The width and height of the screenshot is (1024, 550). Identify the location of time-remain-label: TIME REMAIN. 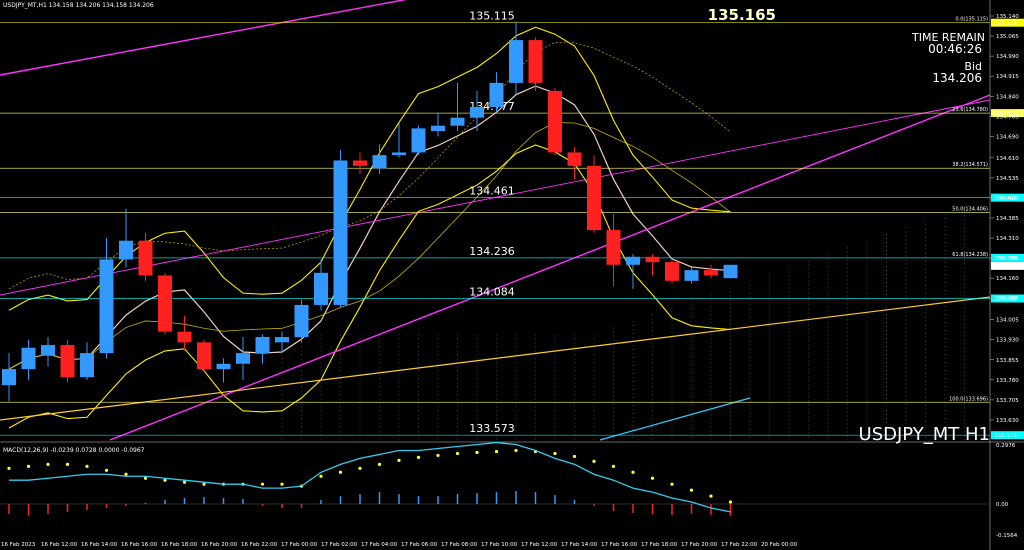
(948, 37).